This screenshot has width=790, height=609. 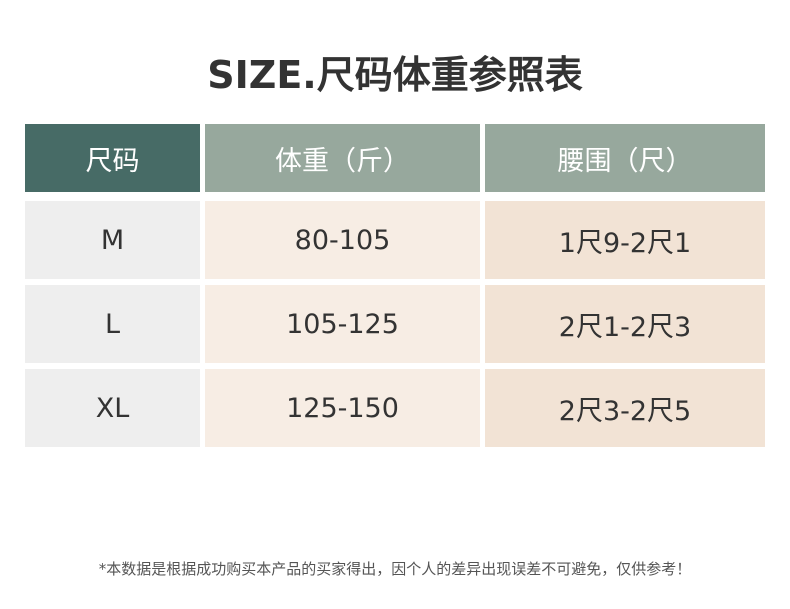 I want to click on table-cell: 105-125, so click(x=342, y=324).